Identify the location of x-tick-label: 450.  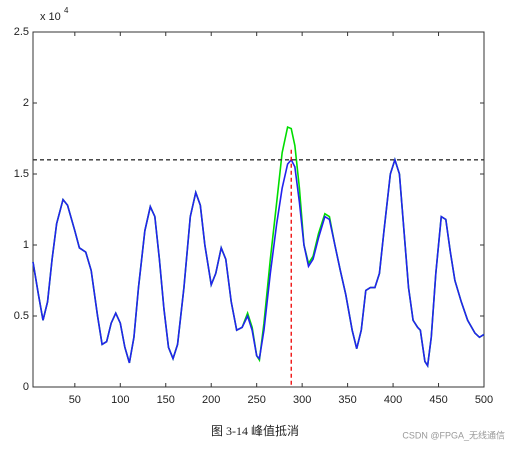
(438, 400).